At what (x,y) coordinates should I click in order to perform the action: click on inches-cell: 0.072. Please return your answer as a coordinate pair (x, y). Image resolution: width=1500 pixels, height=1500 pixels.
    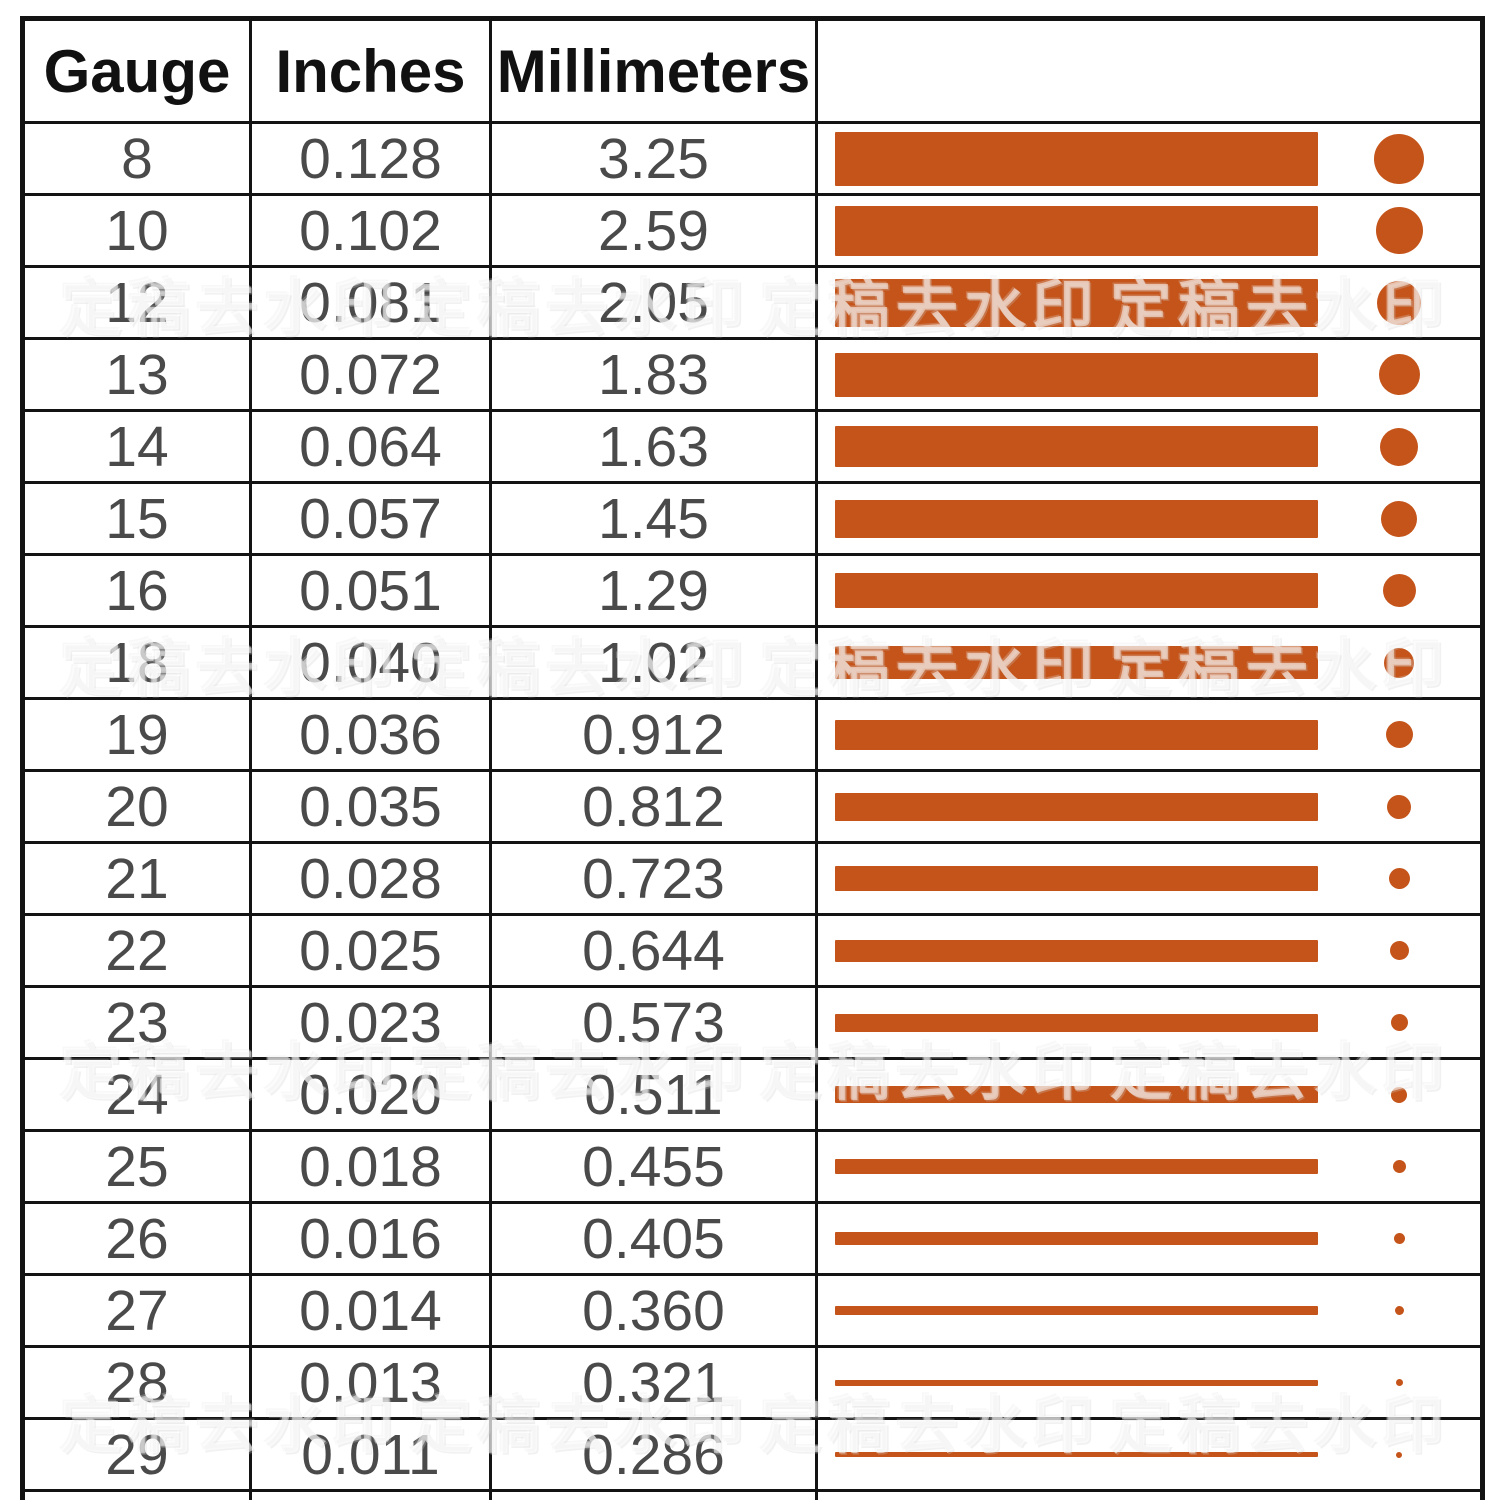
    Looking at the image, I should click on (370, 374).